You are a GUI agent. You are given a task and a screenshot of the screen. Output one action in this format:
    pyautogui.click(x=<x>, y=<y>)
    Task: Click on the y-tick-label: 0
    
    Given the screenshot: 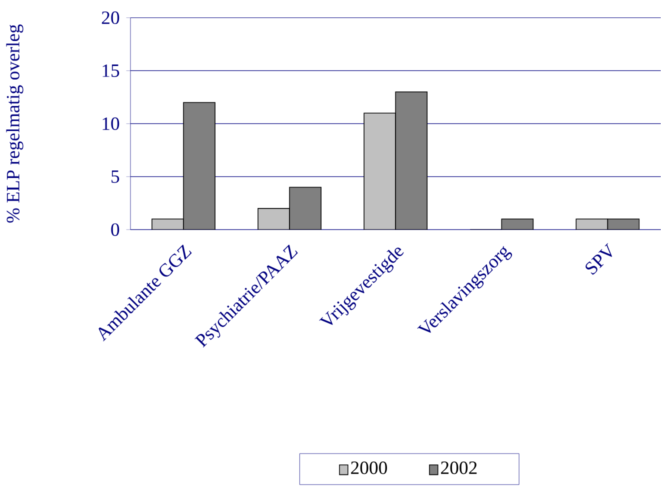 What is the action you would take?
    pyautogui.click(x=115, y=229)
    